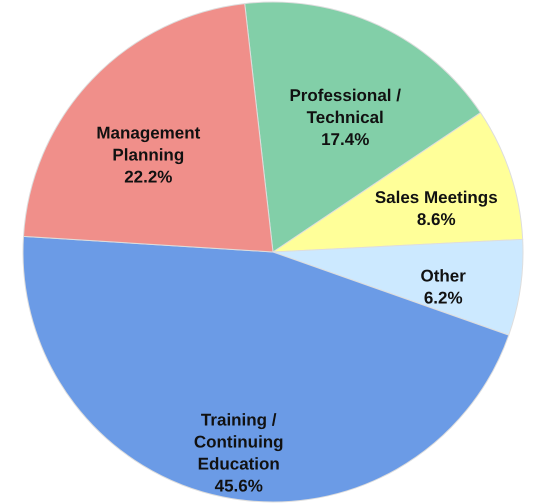 The image size is (546, 504). What do you see at coordinates (238, 486) in the screenshot?
I see `data-label: 45.6%` at bounding box center [238, 486].